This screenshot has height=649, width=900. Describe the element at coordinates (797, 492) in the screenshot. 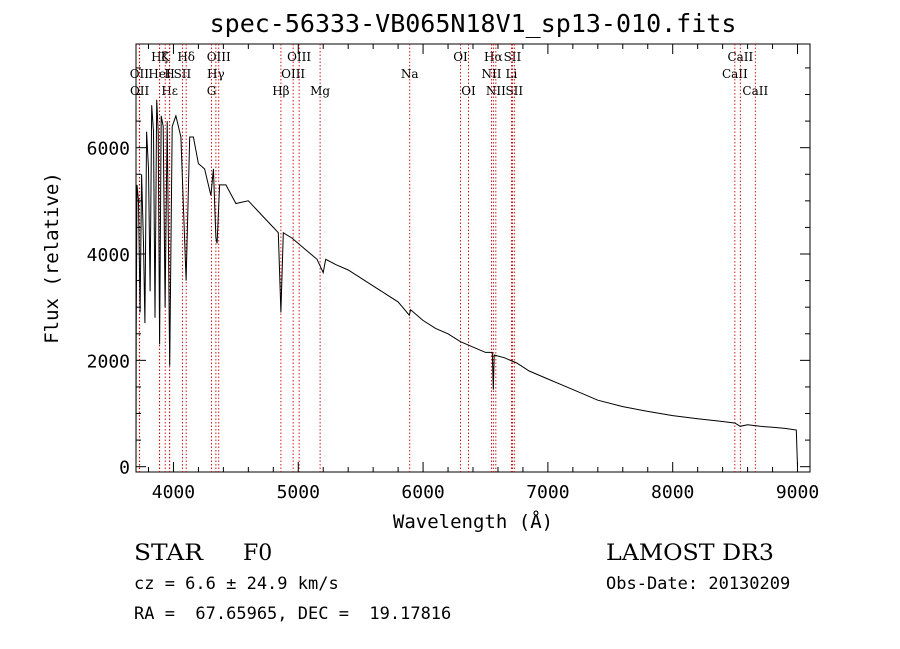

I see `x-tick-label: 9000` at that location.